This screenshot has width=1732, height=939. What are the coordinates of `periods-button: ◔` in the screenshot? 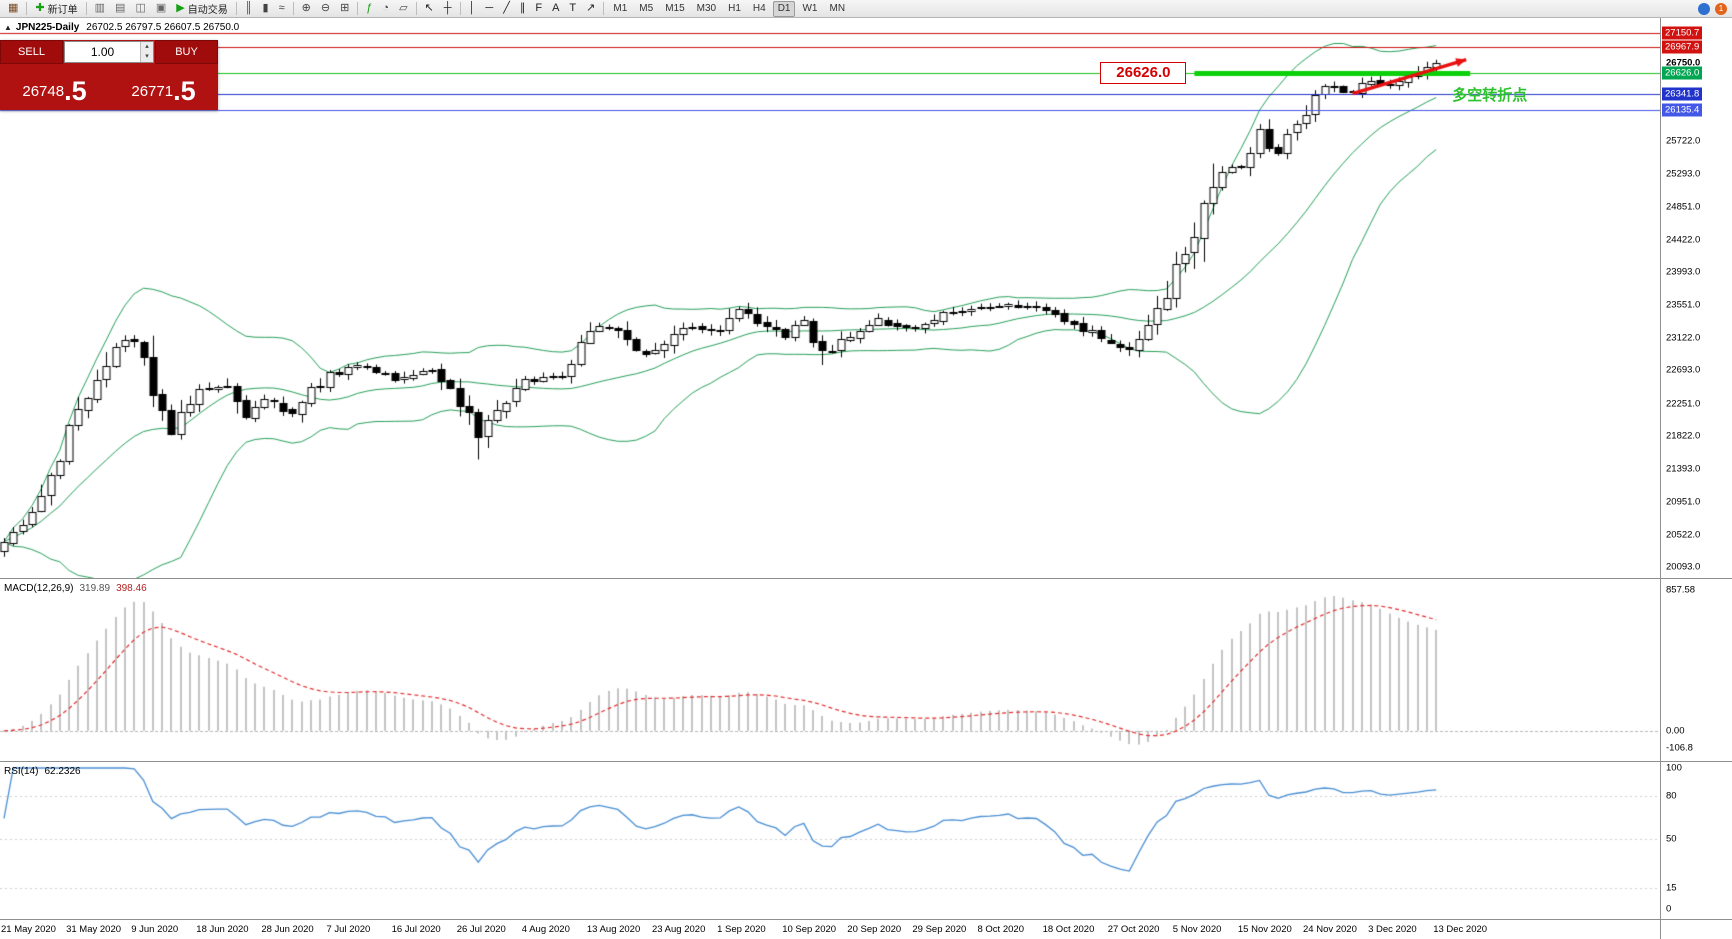 It's located at (385, 9).